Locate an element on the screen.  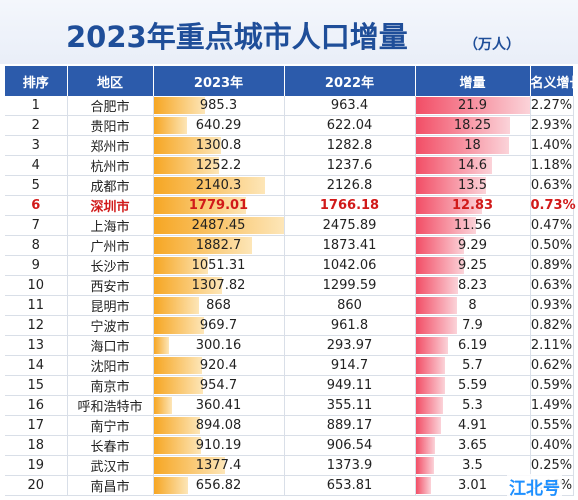
population-2023-cell: 300.16 is located at coordinates (219, 345).